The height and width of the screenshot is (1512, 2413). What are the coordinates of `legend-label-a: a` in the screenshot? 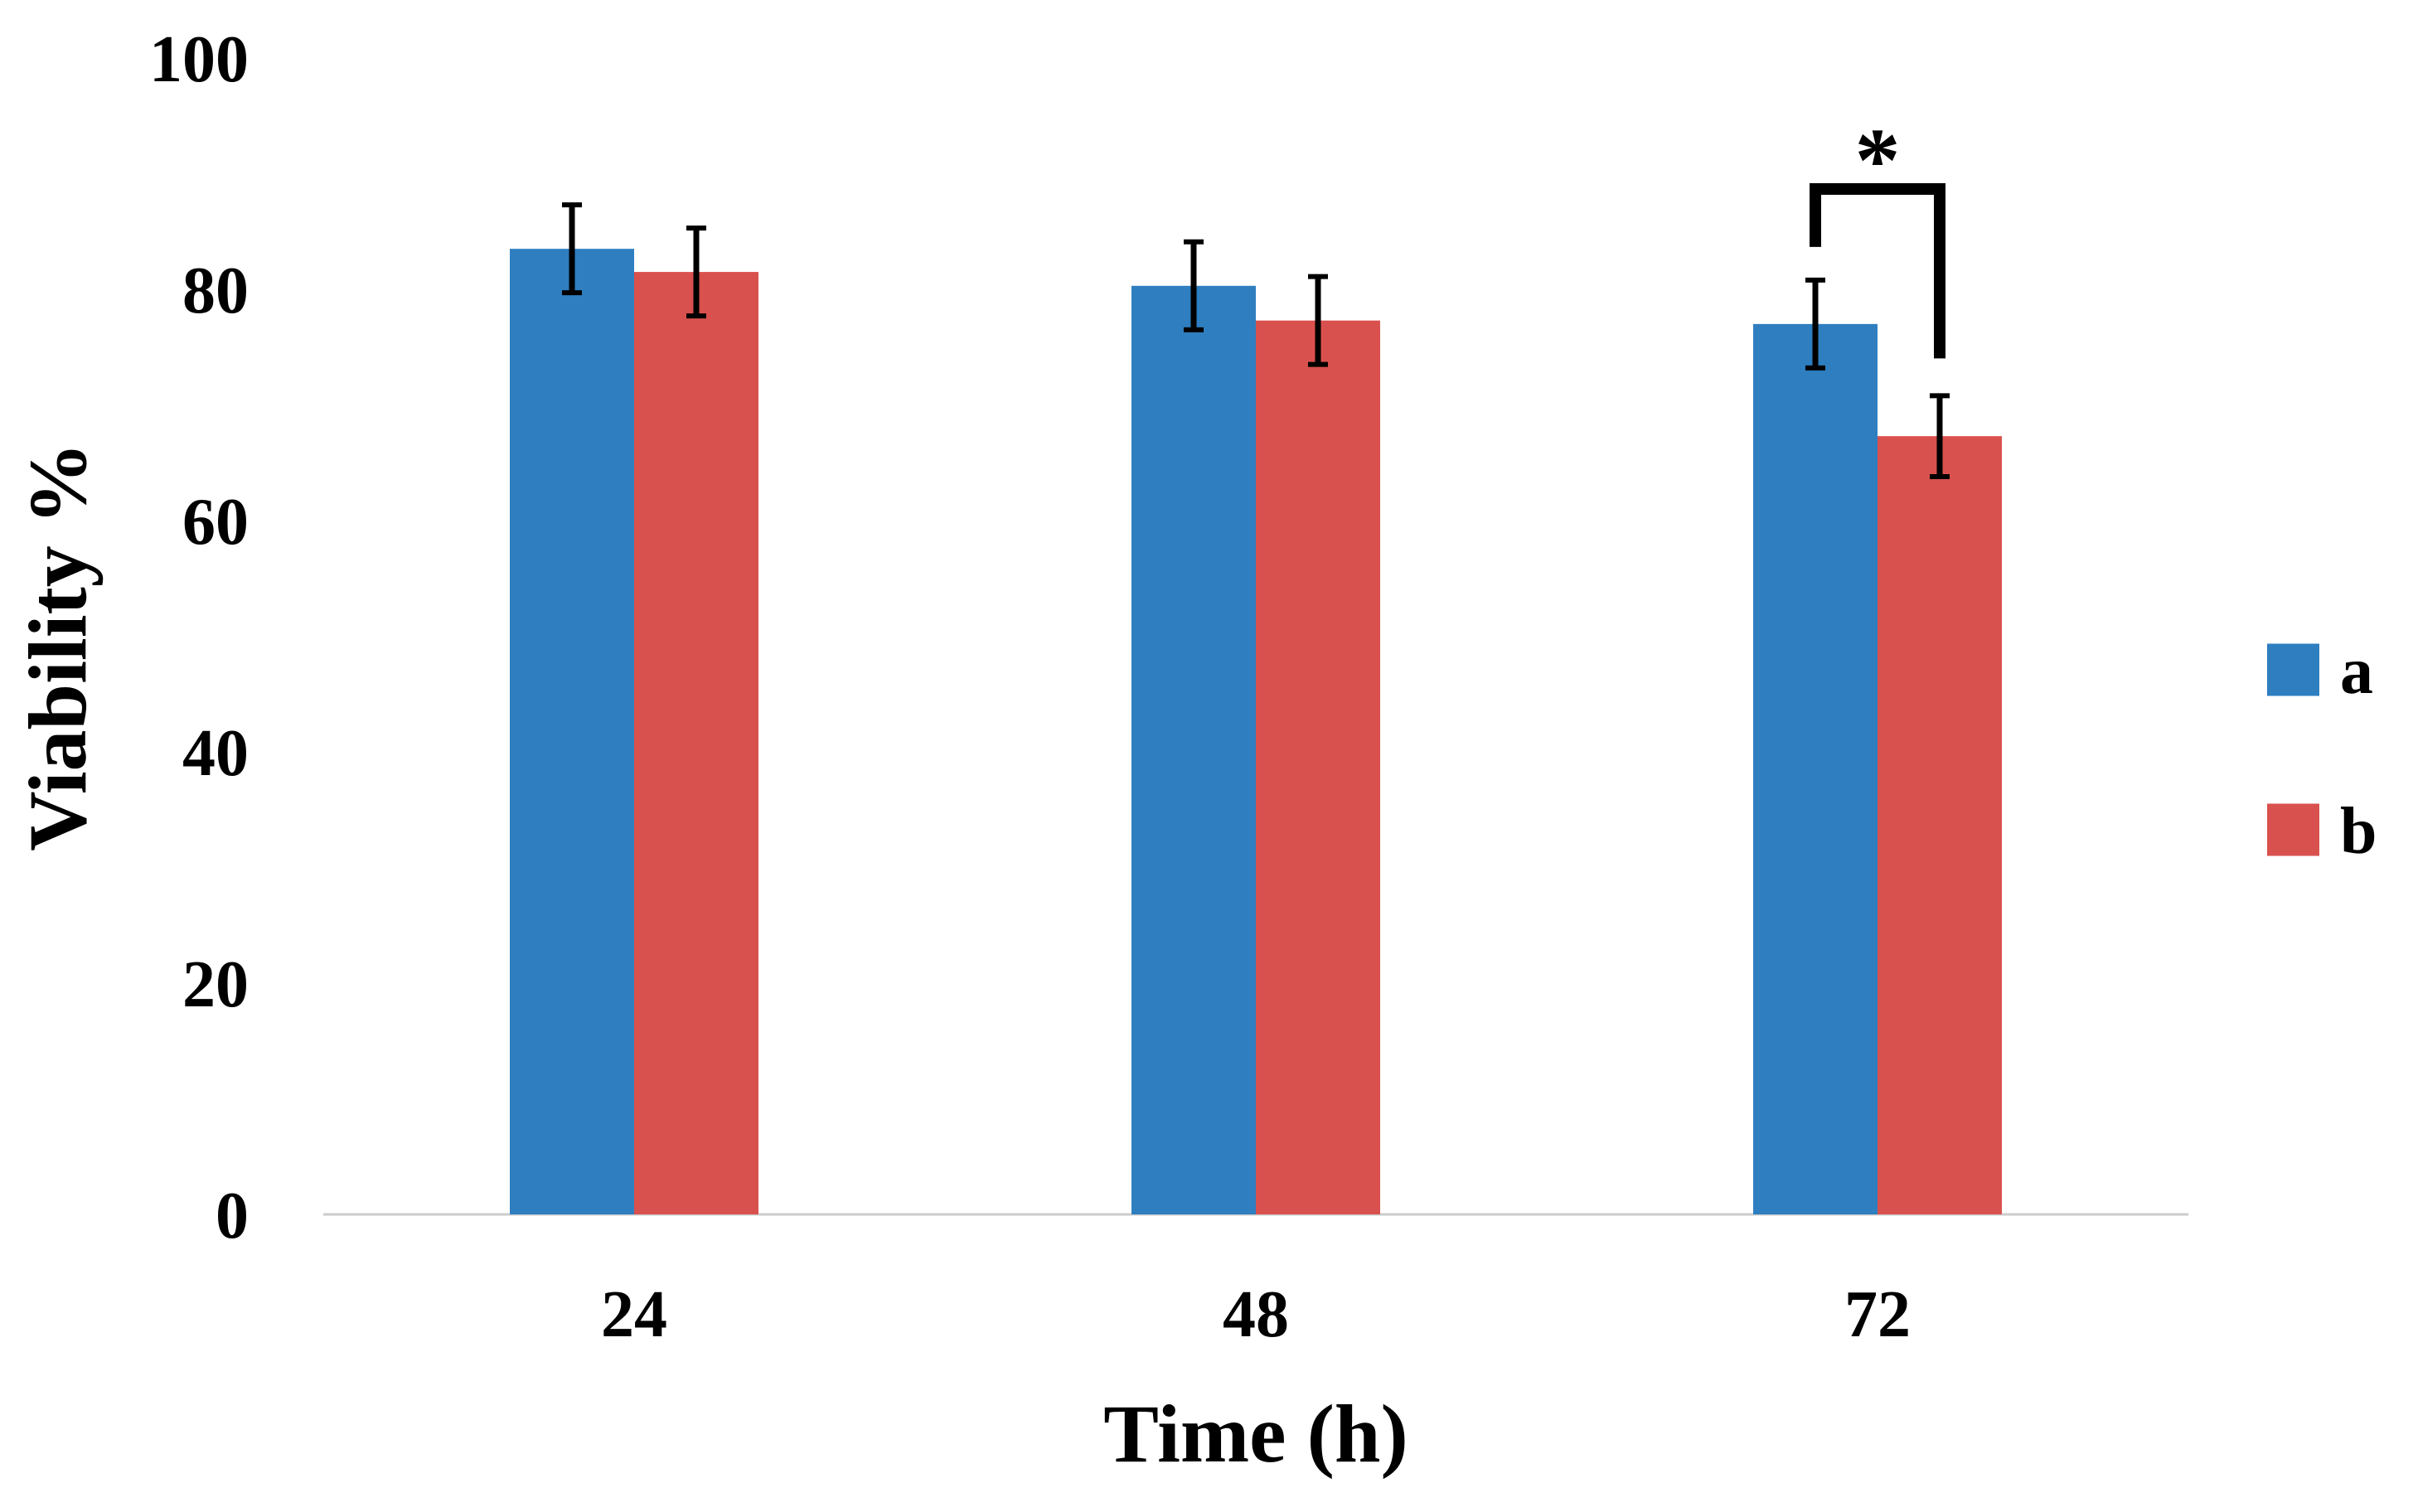 It's located at (2356, 671).